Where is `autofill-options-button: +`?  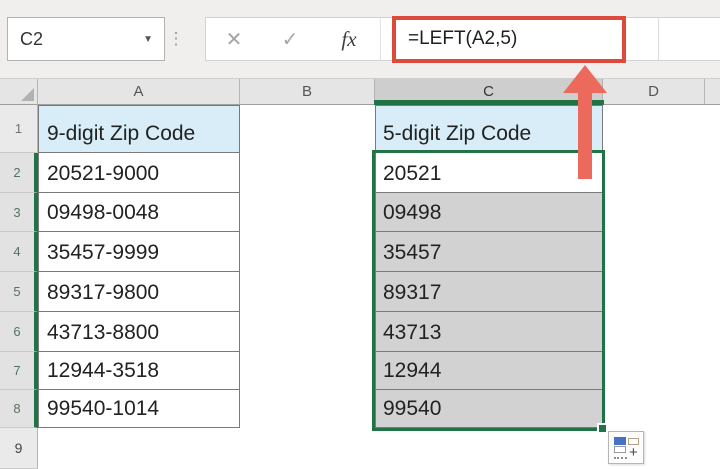
autofill-options-button: + is located at coordinates (626, 447).